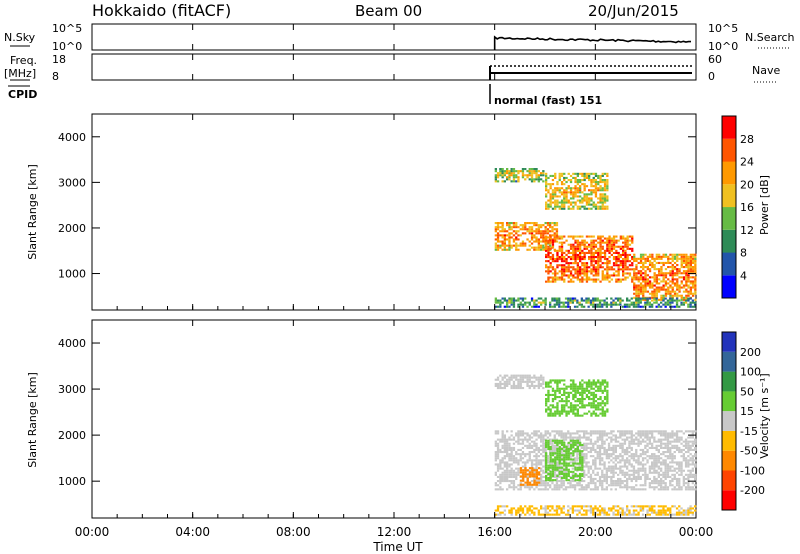 The image size is (800, 554). Describe the element at coordinates (72, 389) in the screenshot. I see `y-tick-label: 3000` at that location.